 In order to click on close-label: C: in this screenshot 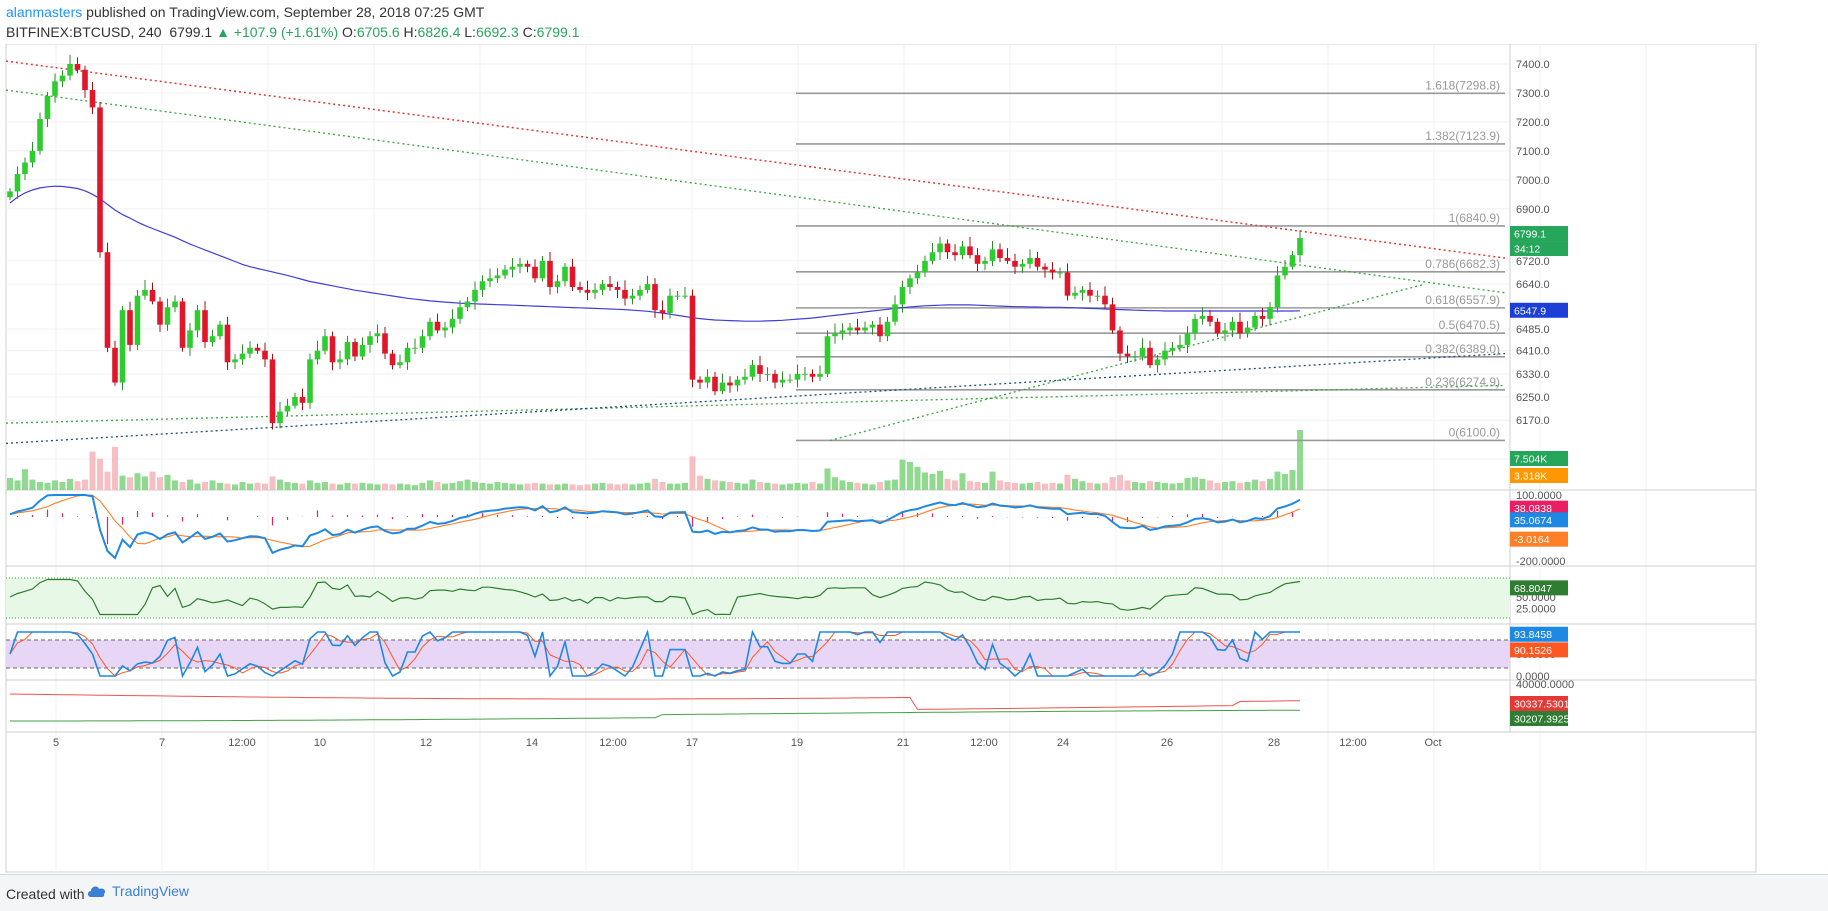, I will do `click(529, 32)`.